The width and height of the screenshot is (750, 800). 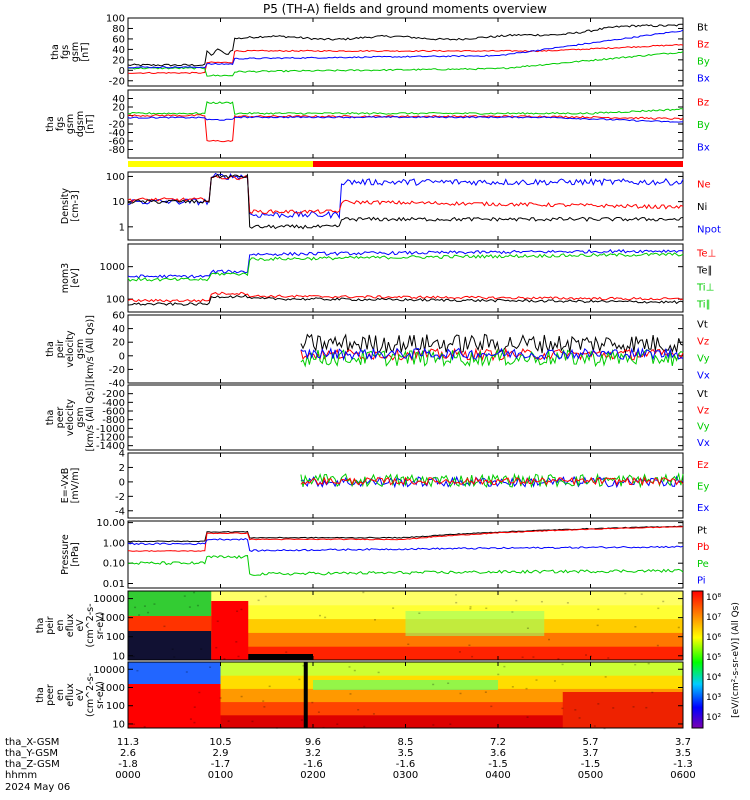 I want to click on y-axis-label-line: velocity, so click(x=70, y=418).